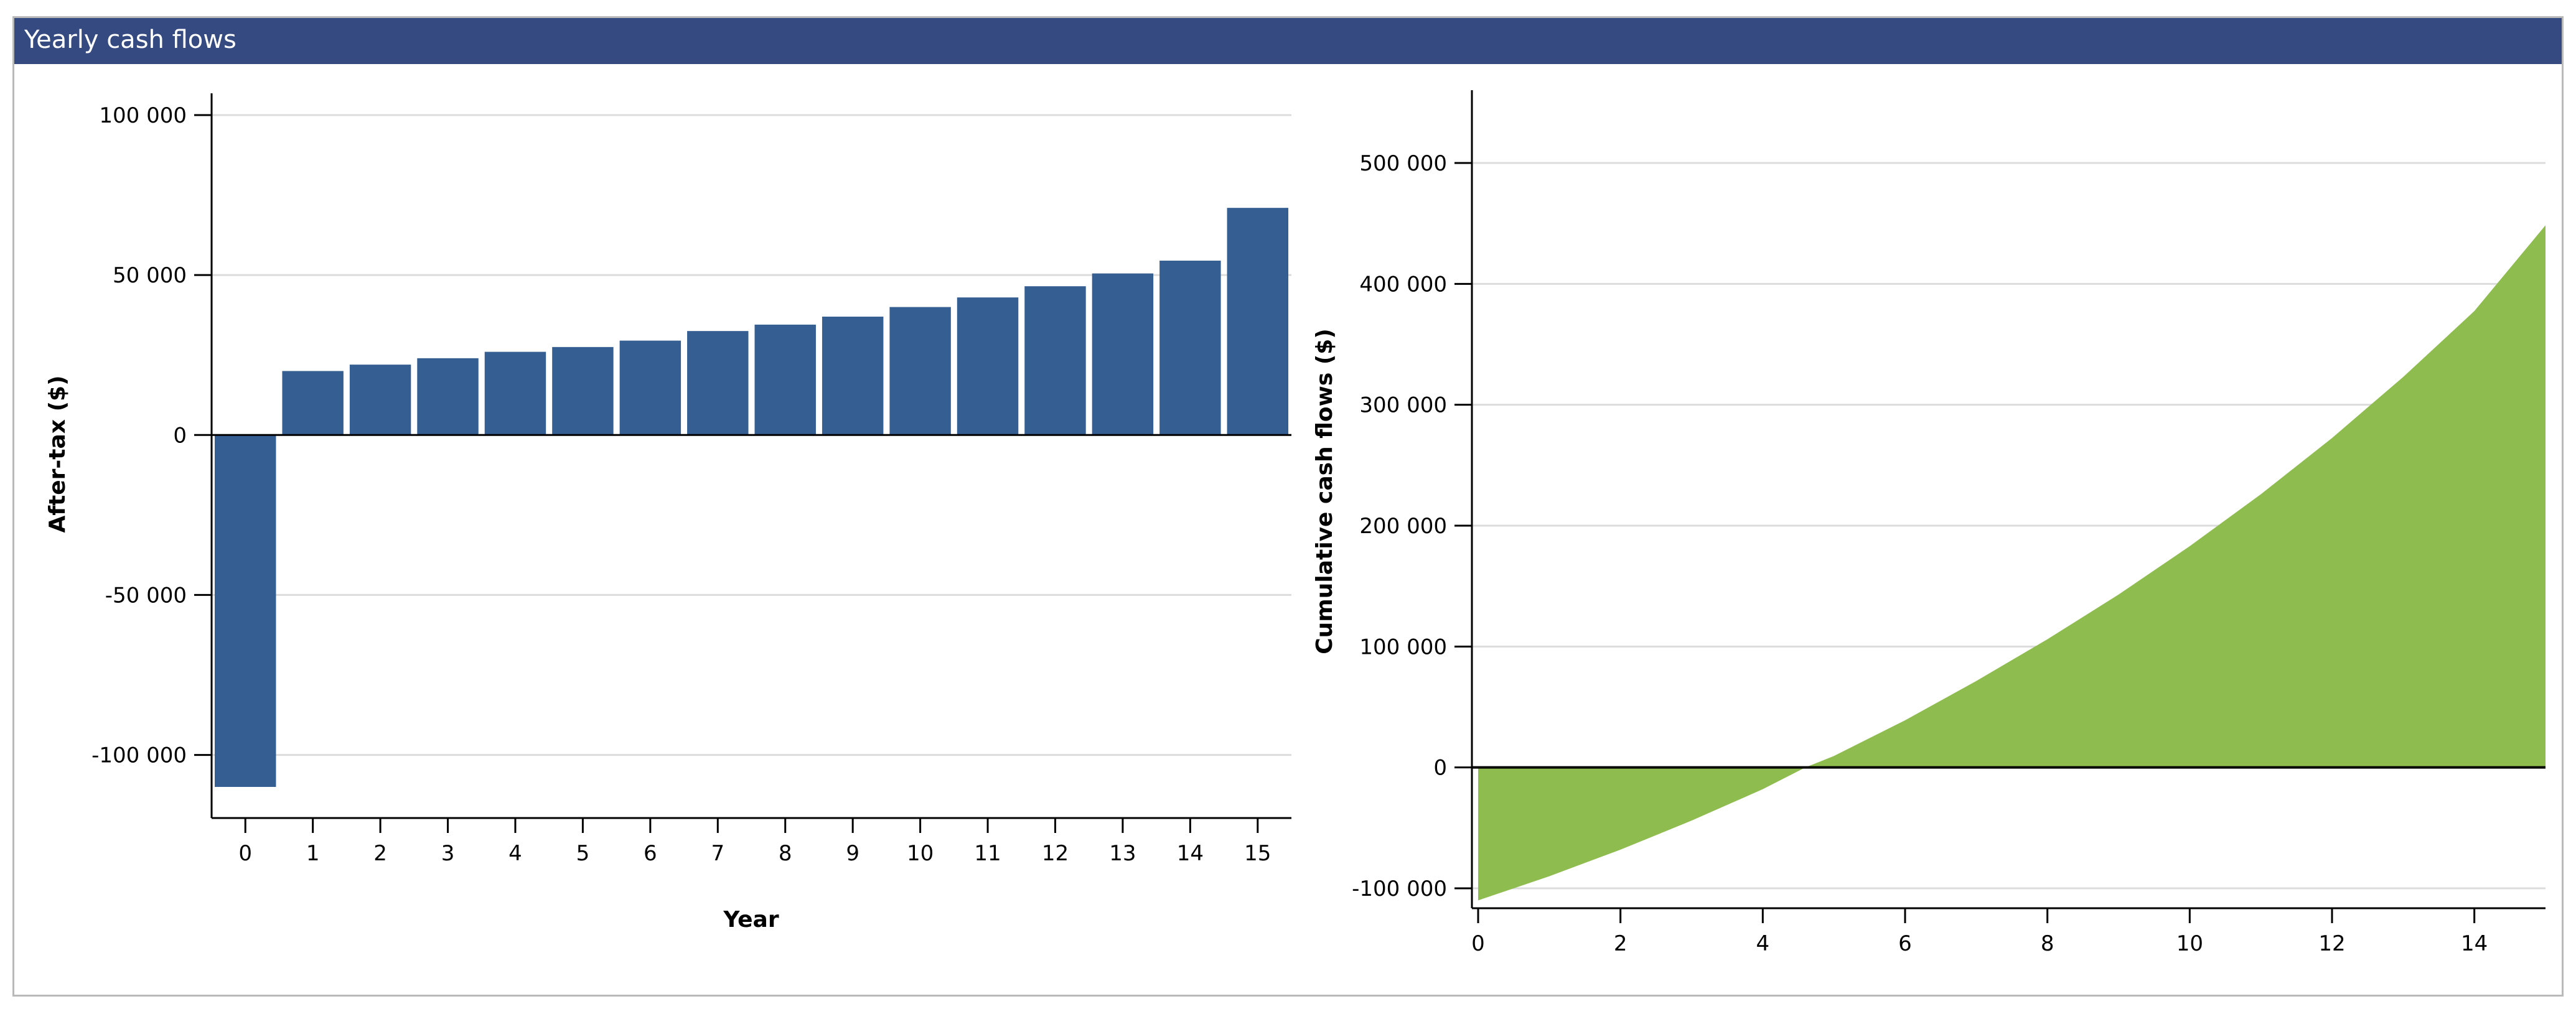 Image resolution: width=2576 pixels, height=1009 pixels. Describe the element at coordinates (313, 853) in the screenshot. I see `bar-chart-x-tick-label: 1` at that location.